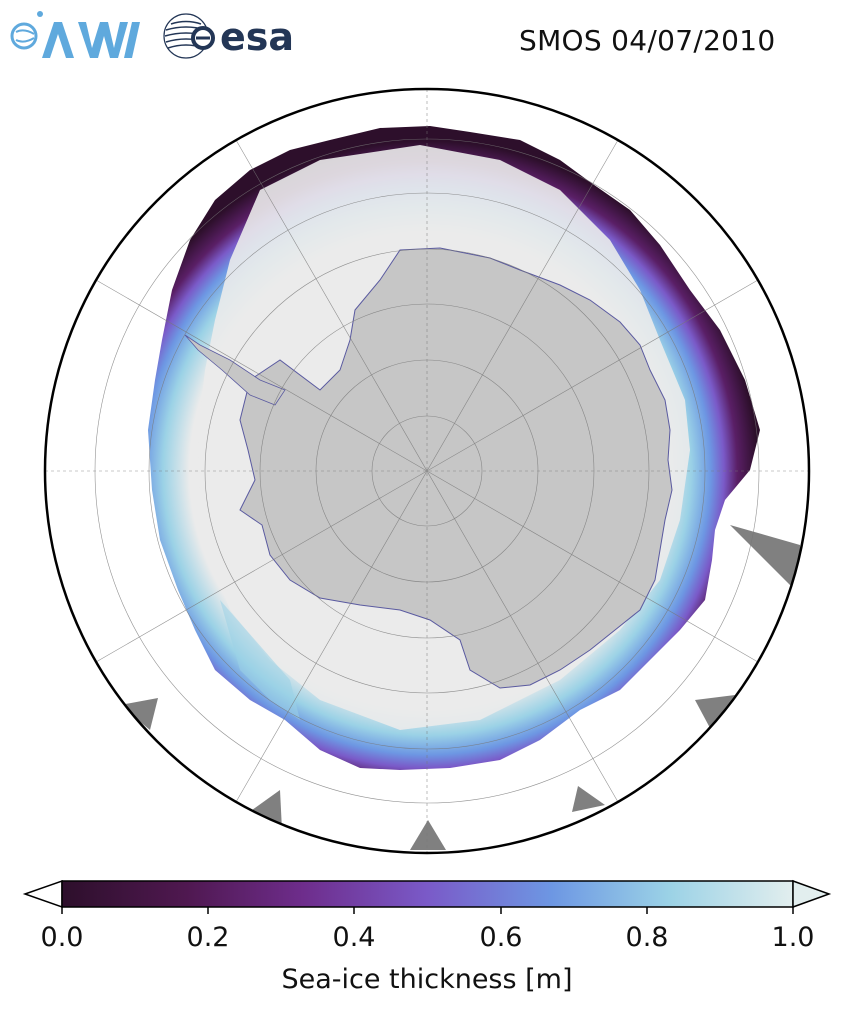 The height and width of the screenshot is (1026, 854). Describe the element at coordinates (62, 937) in the screenshot. I see `colorbar-tick-label: 0.0` at that location.